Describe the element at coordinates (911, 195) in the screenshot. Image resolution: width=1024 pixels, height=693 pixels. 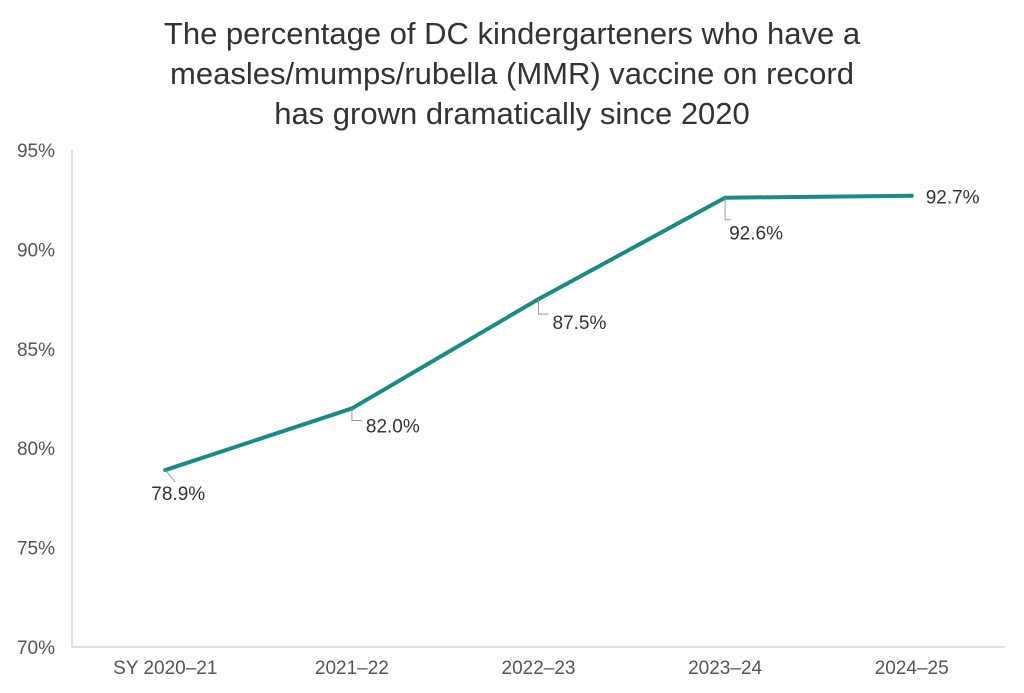
I see `data-point` at that location.